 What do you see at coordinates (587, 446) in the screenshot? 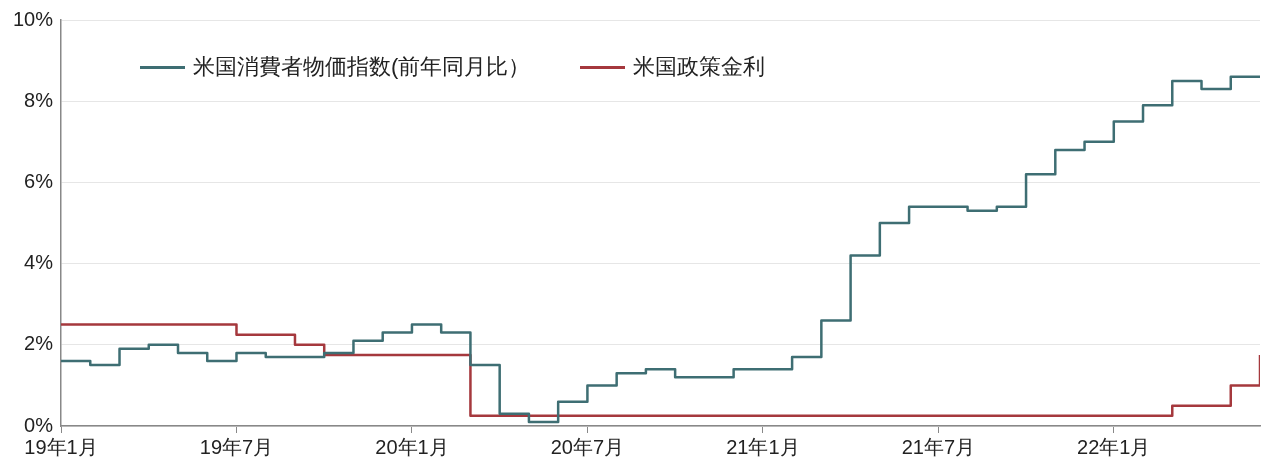
I see `x-tick-label: 20年7月` at bounding box center [587, 446].